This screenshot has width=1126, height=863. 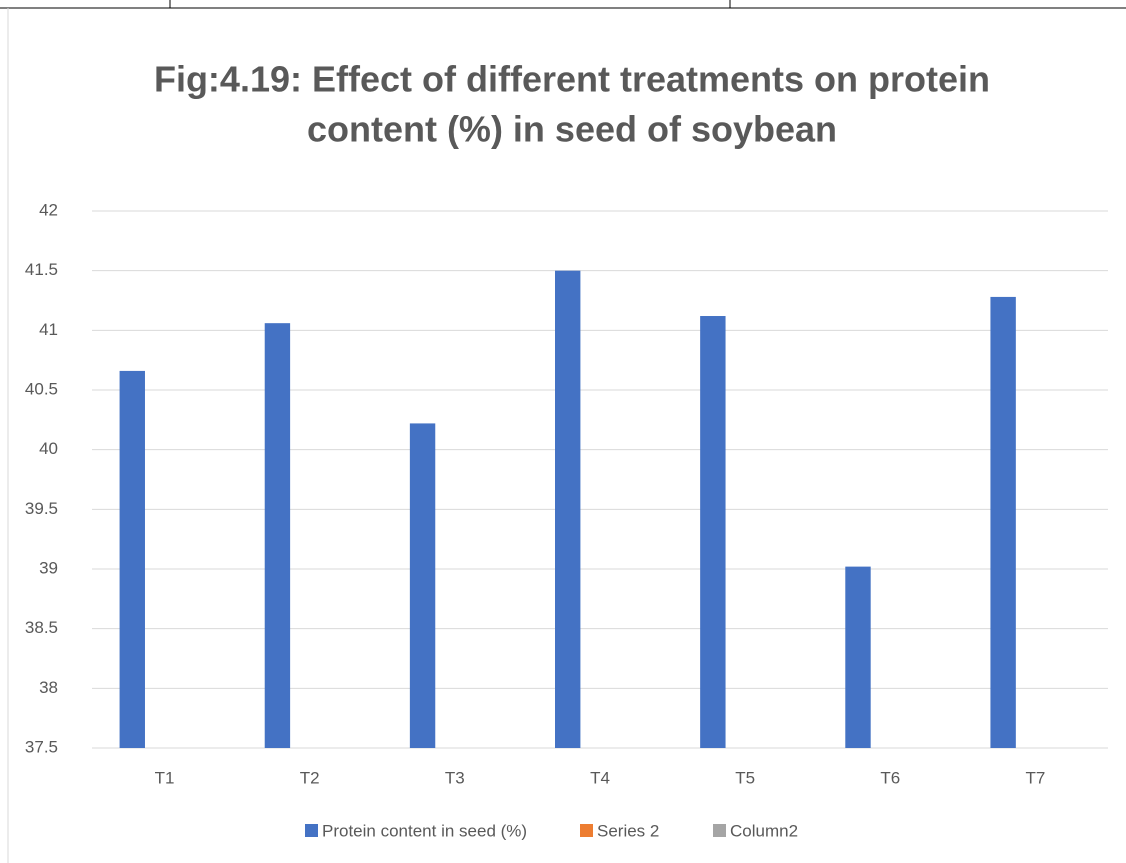 What do you see at coordinates (890, 777) in the screenshot?
I see `x-tick-label: T6` at bounding box center [890, 777].